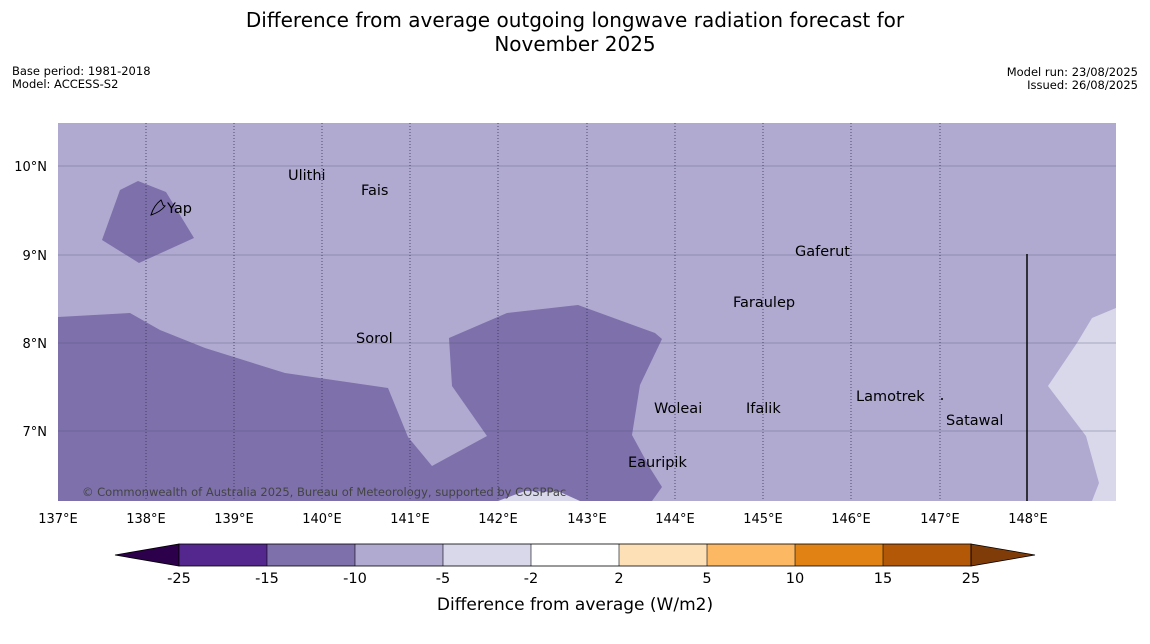  What do you see at coordinates (443, 579) in the screenshot?
I see `colorbar-tick-4: -5` at bounding box center [443, 579].